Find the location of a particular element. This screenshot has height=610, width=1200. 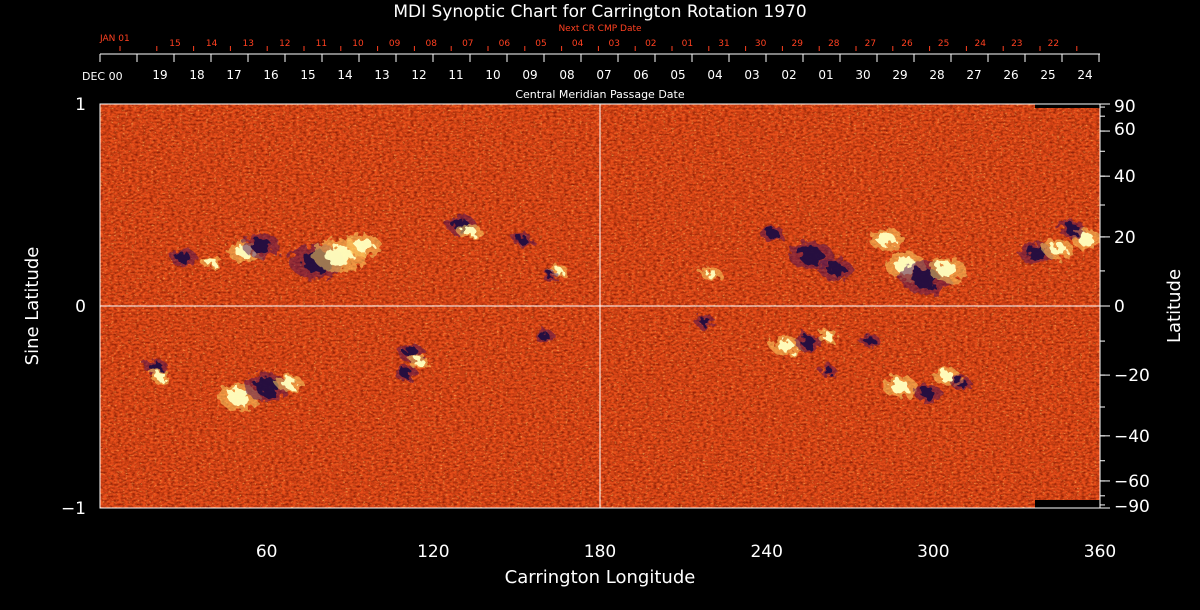

top-date-label: 01 is located at coordinates (825, 75).